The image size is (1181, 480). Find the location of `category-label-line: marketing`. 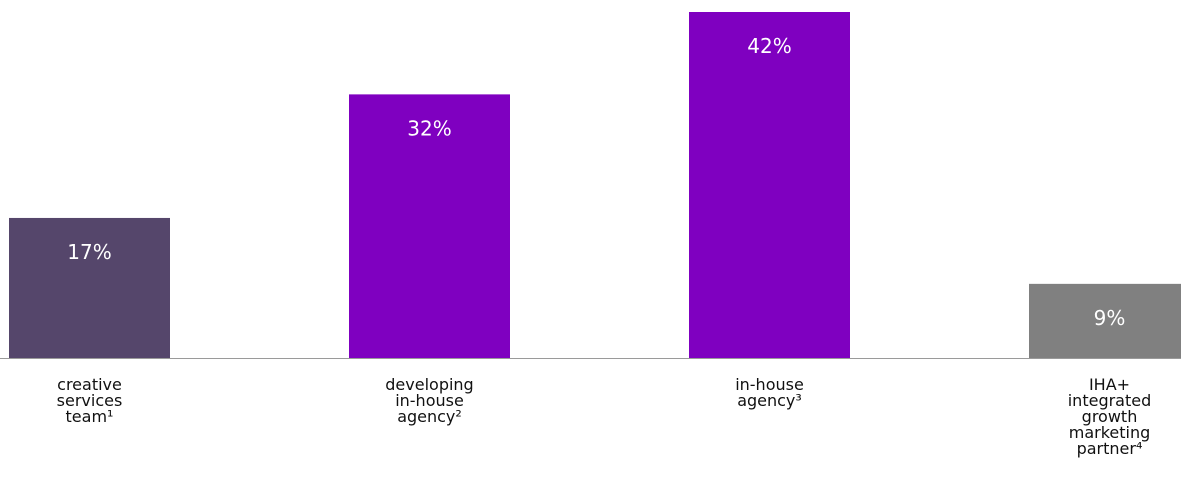

category-label-line: marketing is located at coordinates (1110, 432).